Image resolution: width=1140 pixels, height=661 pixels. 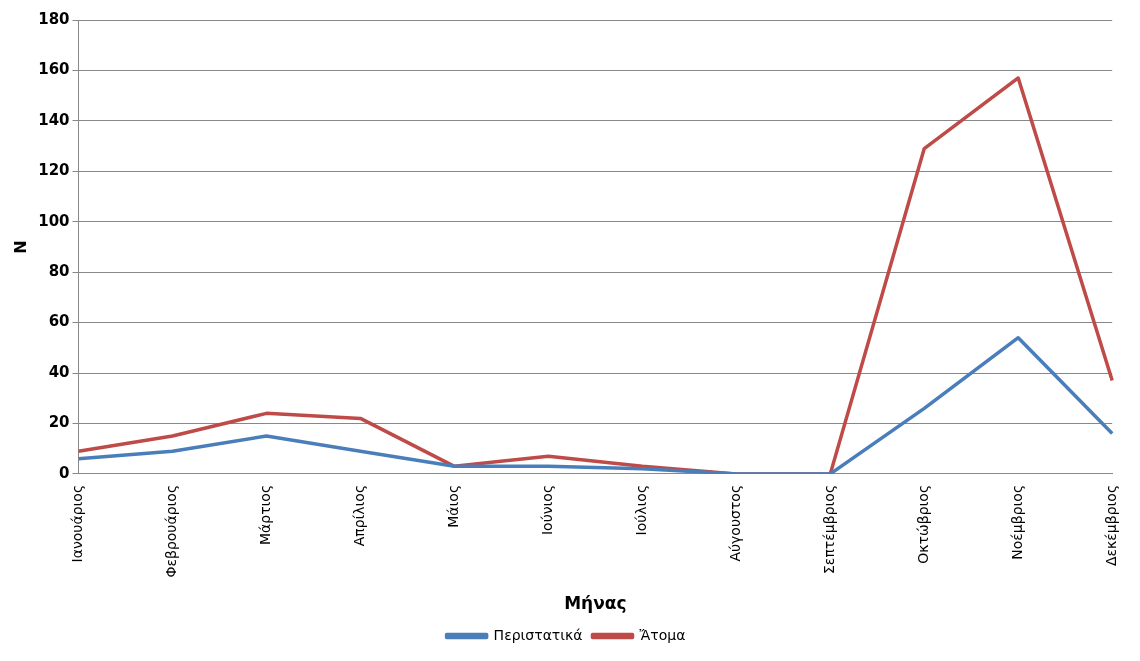 What do you see at coordinates (265, 515) in the screenshot?
I see `x-tick-label: Μάρτιος` at bounding box center [265, 515].